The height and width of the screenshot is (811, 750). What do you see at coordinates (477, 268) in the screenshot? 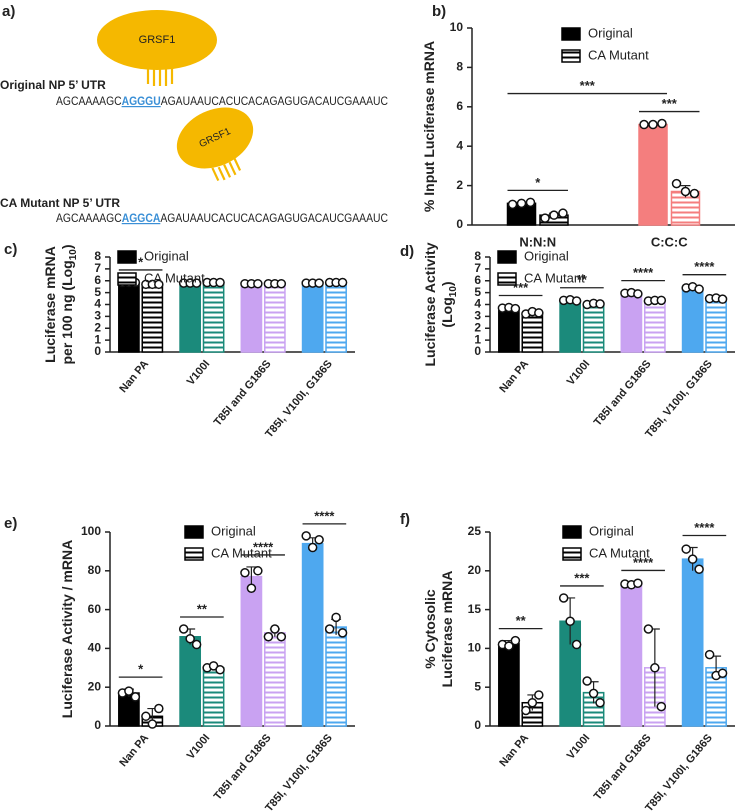
I see `y-tick-label: 7` at bounding box center [477, 268].